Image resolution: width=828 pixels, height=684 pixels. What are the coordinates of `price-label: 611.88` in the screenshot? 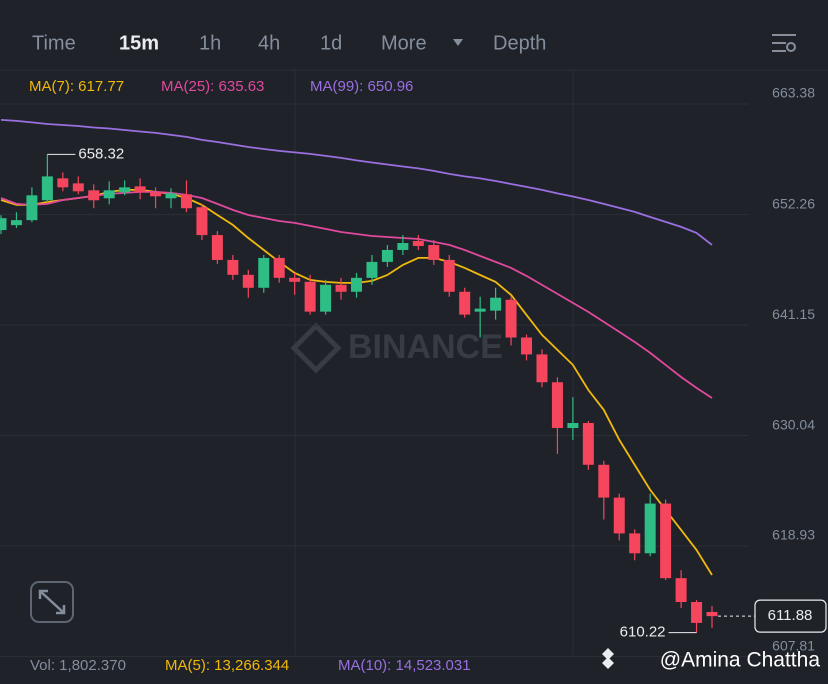 It's located at (790, 615).